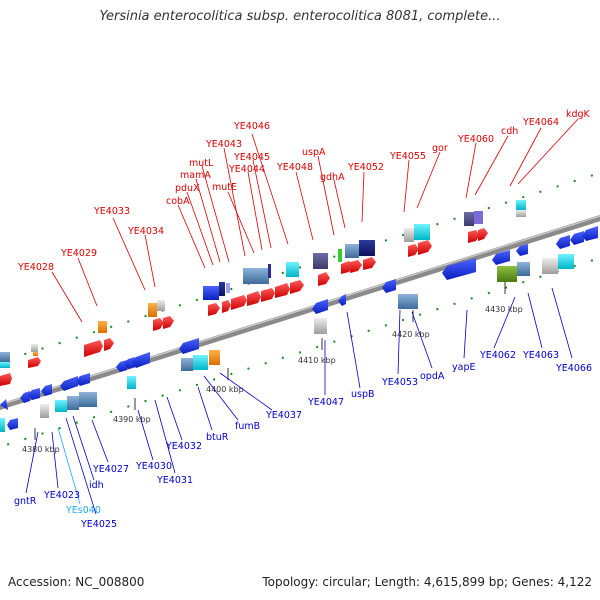 Image resolution: width=600 pixels, height=600 pixels. What do you see at coordinates (183, 446) in the screenshot?
I see `gene-label: YE4032` at bounding box center [183, 446].